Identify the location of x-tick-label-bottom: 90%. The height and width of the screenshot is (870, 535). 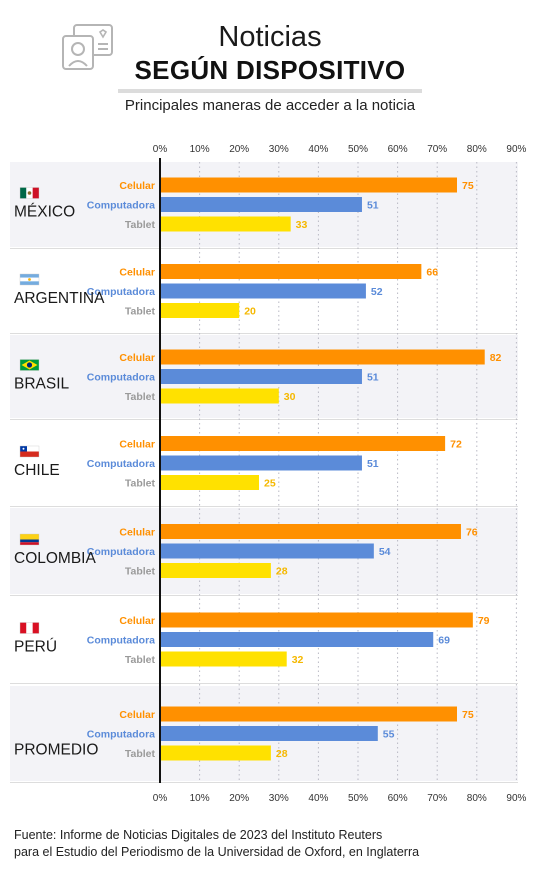
(516, 798).